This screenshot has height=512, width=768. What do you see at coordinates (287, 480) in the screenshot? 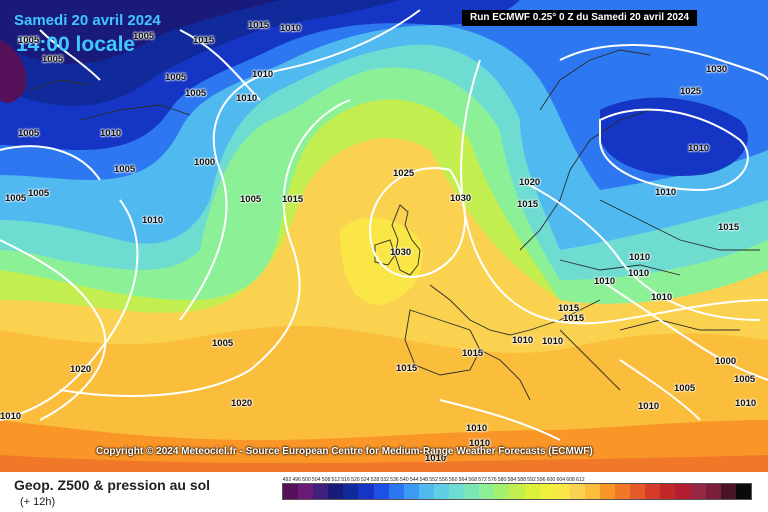
I see `scale-tick-label: 492` at bounding box center [287, 480].